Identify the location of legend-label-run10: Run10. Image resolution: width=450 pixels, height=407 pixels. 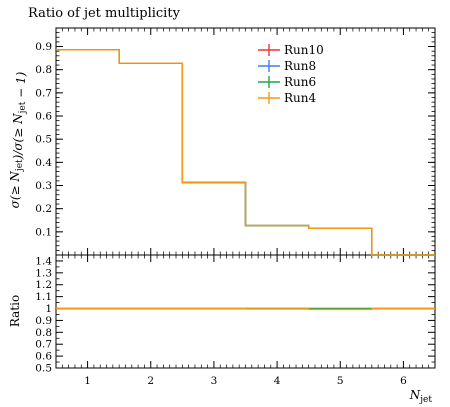
(304, 50).